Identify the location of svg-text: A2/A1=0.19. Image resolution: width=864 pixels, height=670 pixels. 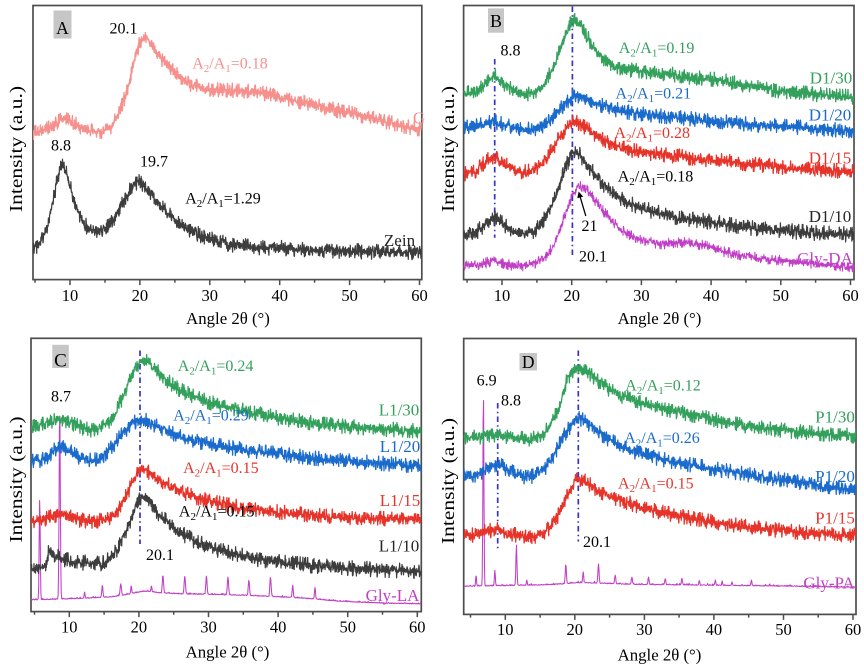
(657, 50).